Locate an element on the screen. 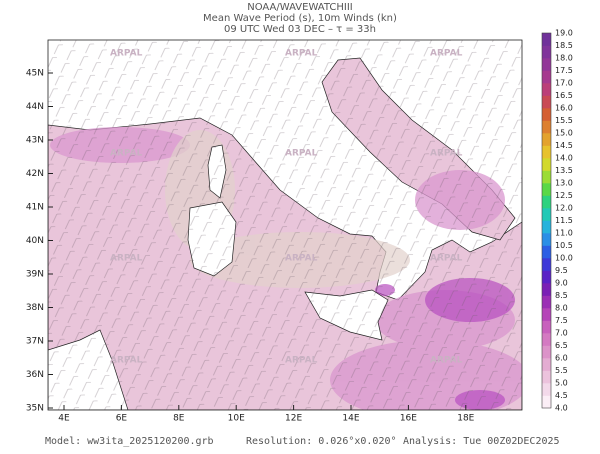 The height and width of the screenshot is (454, 600). title-line-1: NOAA/WAVEWATCHIII is located at coordinates (299, 7).